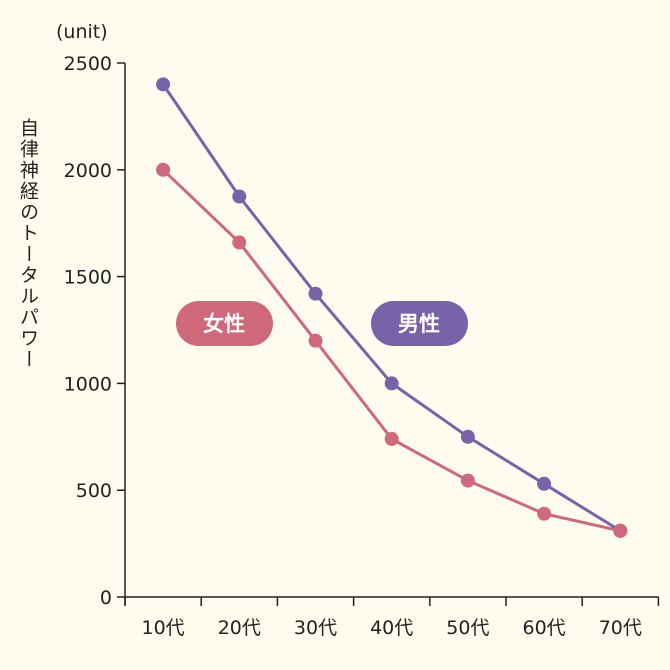 The height and width of the screenshot is (670, 670). What do you see at coordinates (391, 628) in the screenshot?
I see `x-tick-label: 40代` at bounding box center [391, 628].